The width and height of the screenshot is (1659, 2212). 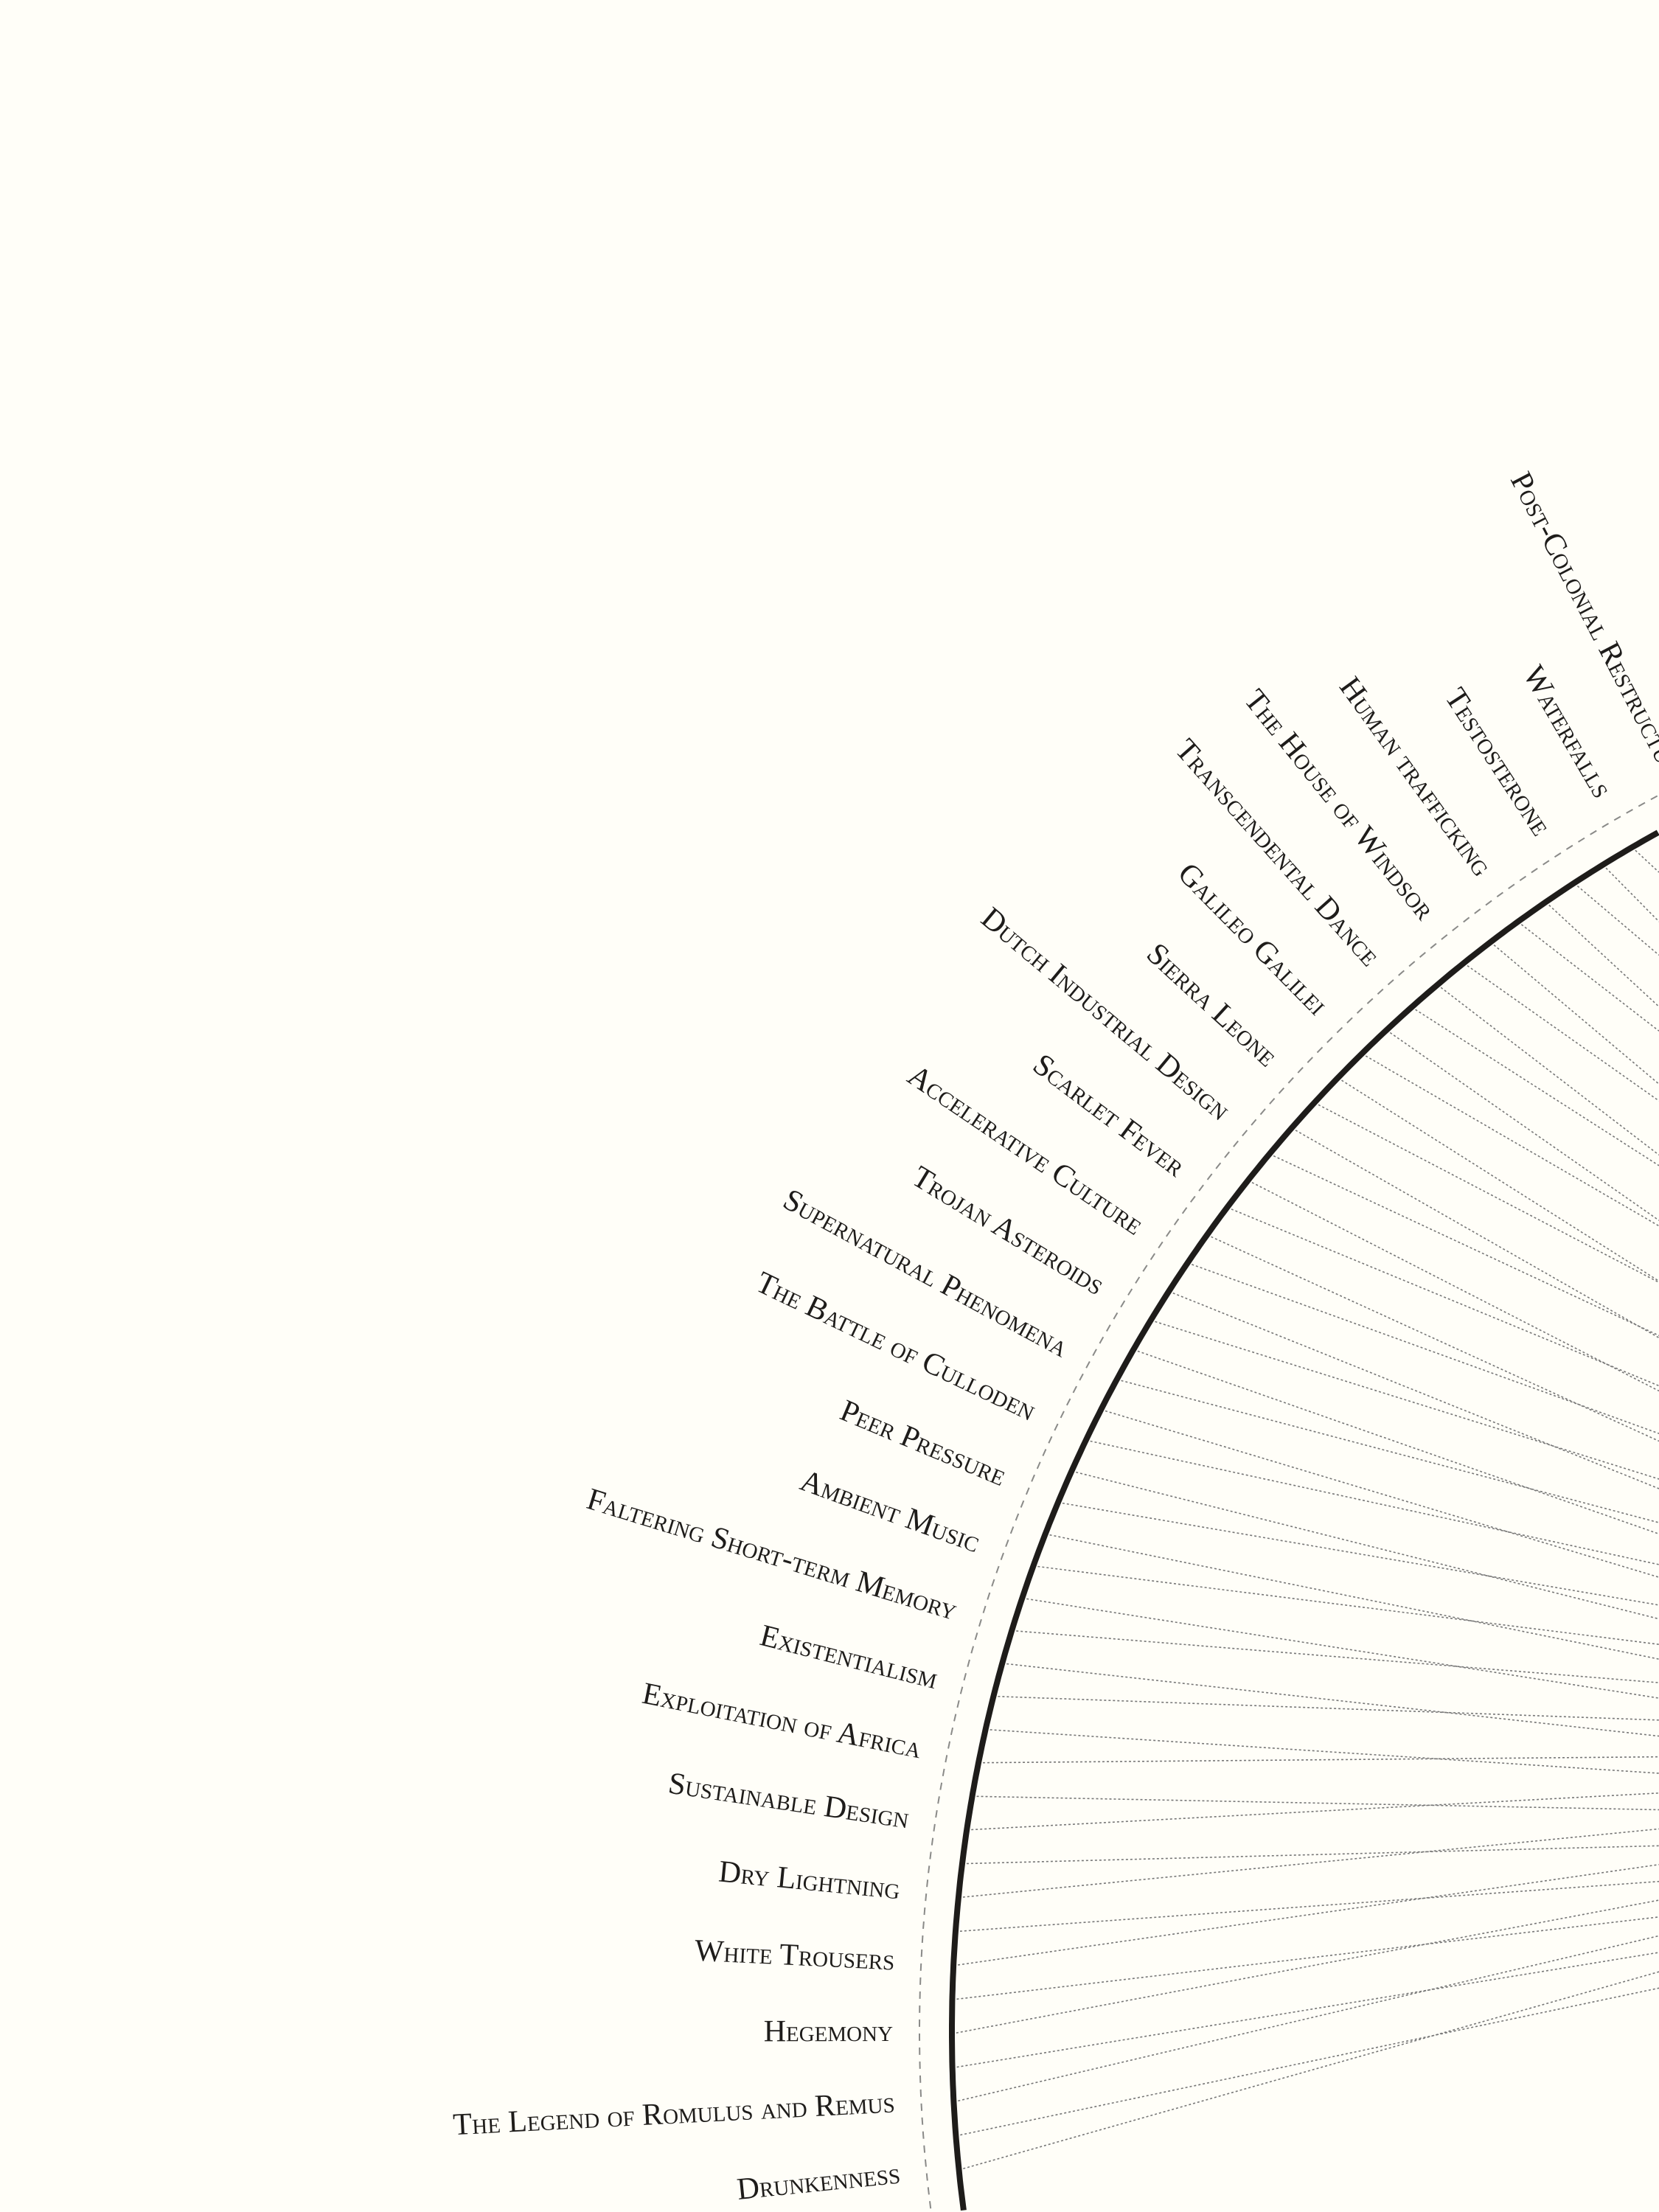 I want to click on topic-label: Hegemony, so click(x=828, y=2031).